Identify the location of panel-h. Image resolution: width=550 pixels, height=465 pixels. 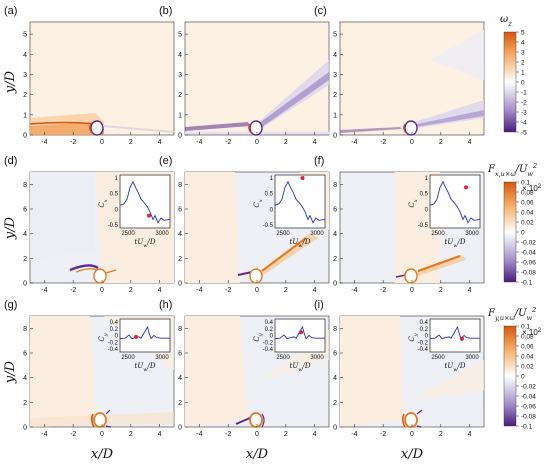
(257, 371).